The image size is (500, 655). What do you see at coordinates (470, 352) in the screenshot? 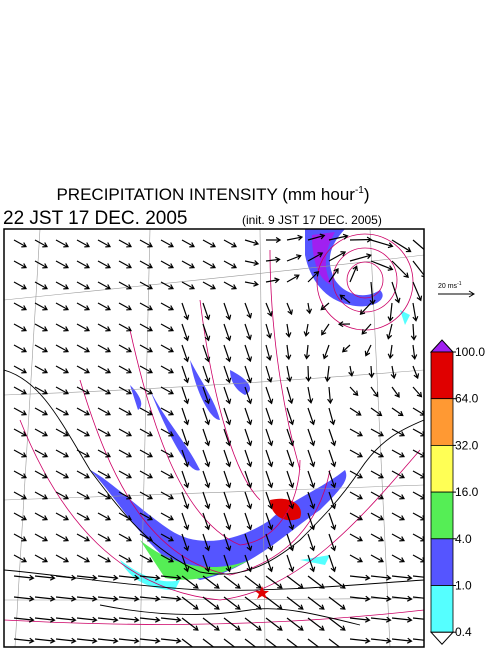
I see `colorbar-label: 100.0` at bounding box center [470, 352].